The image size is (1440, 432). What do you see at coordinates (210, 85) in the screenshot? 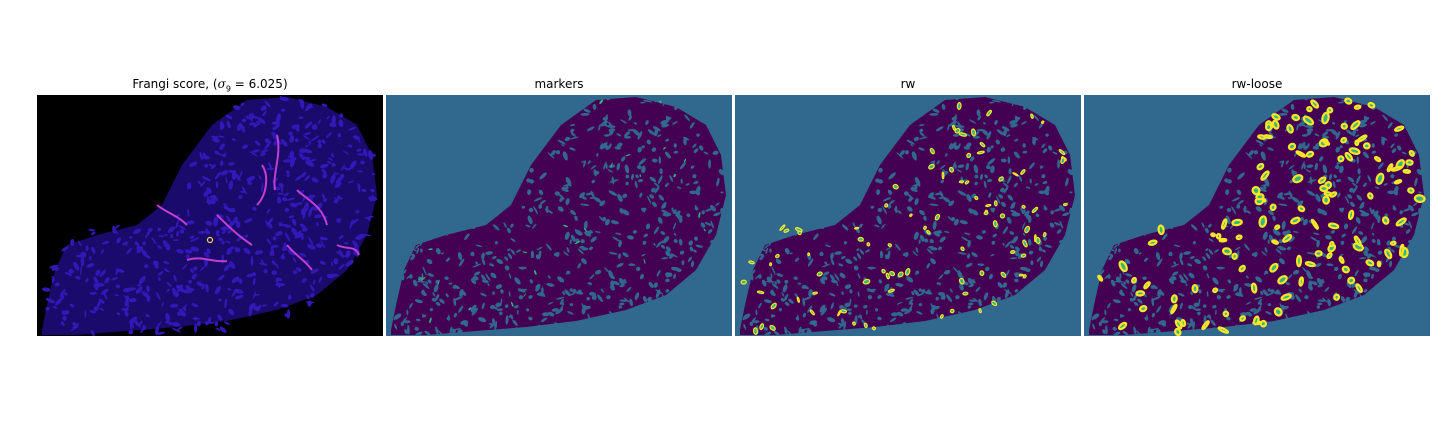
I see `panel-title-frangi: Frangi score, (σ9 = 6.025)` at bounding box center [210, 85].